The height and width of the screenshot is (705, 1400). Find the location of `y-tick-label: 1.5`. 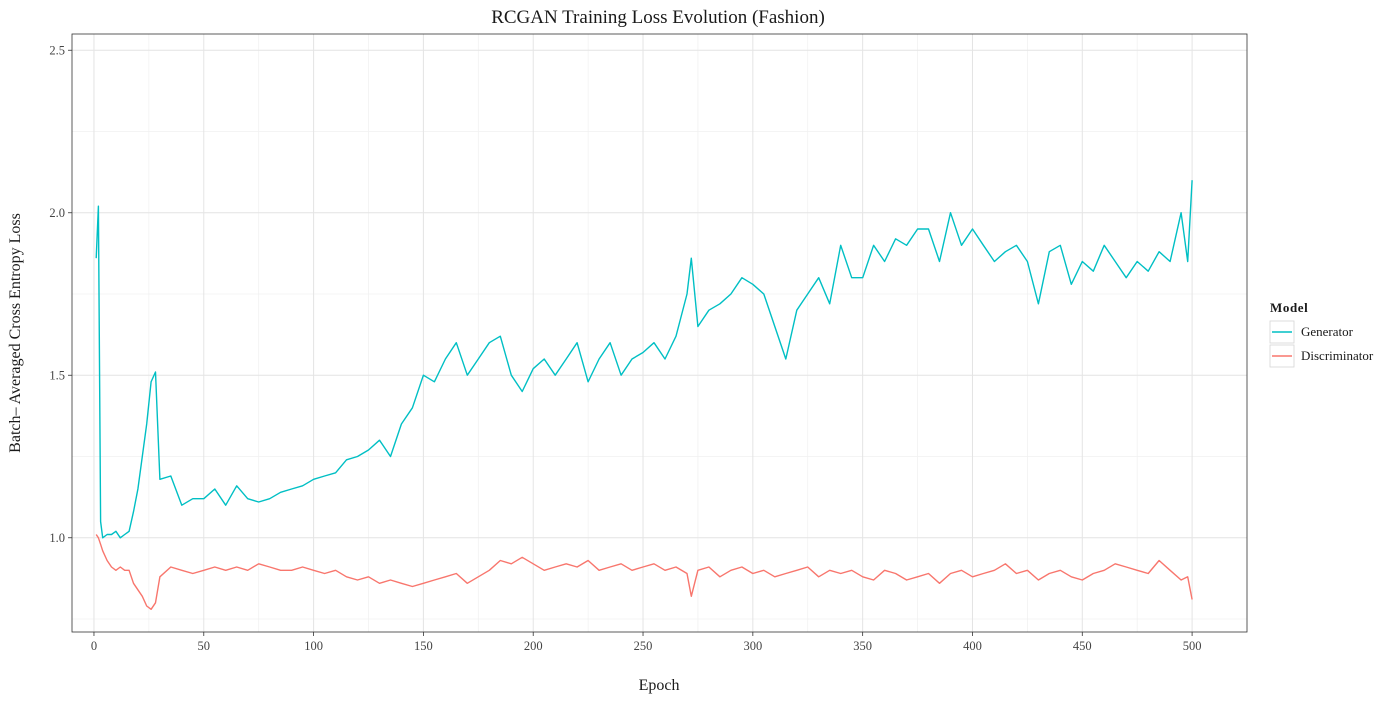

y-tick-label: 1.5 is located at coordinates (57, 375).